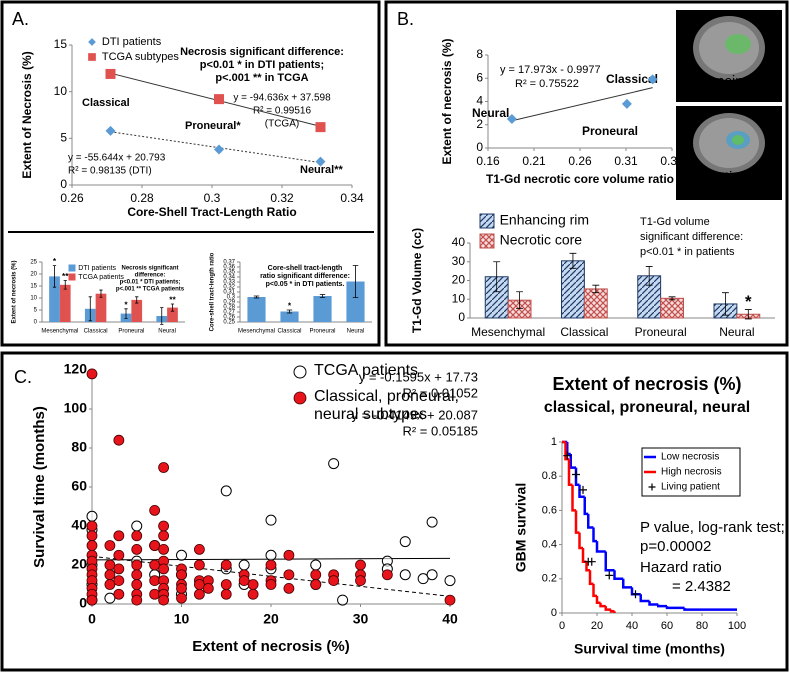  I want to click on inset-image, so click(729, 153).